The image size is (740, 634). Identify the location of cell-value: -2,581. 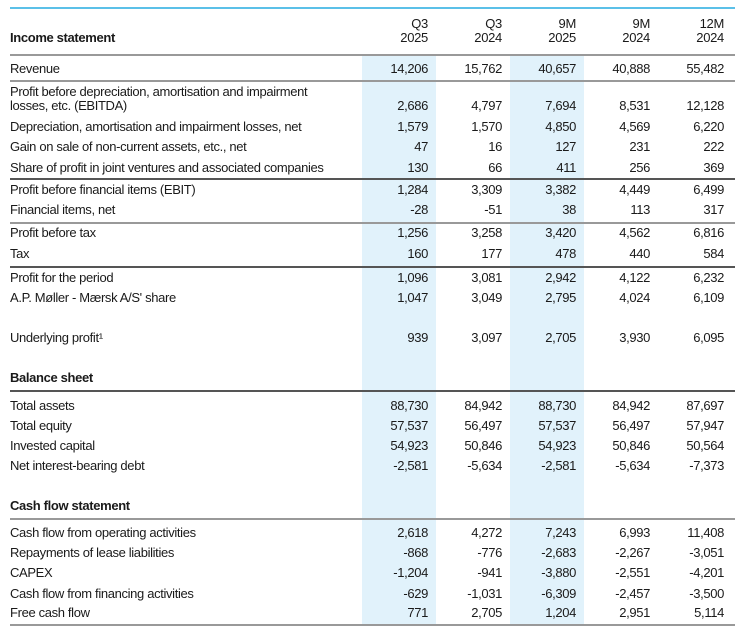
(410, 465).